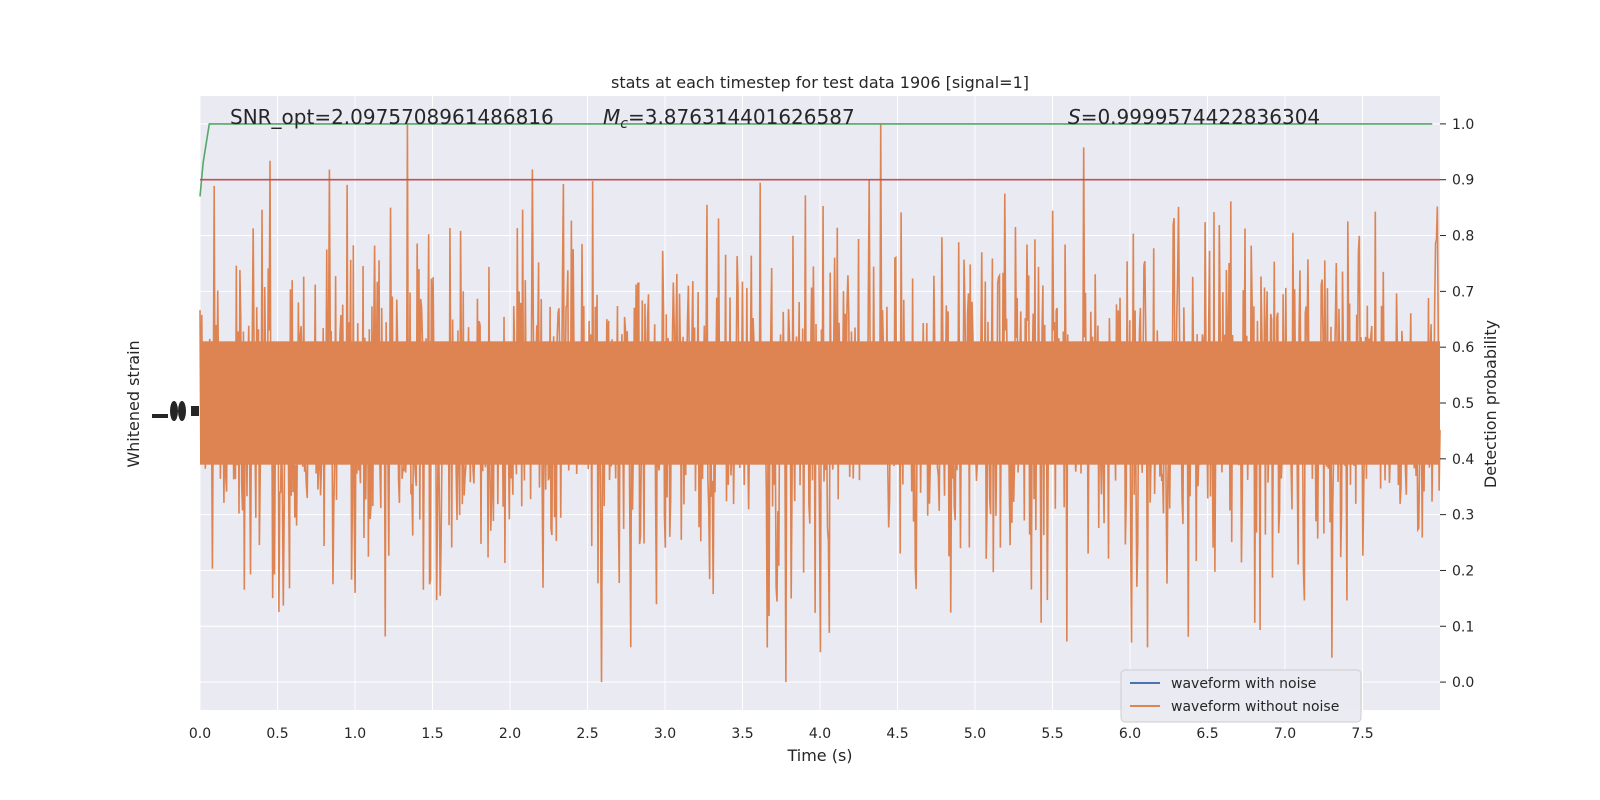 This screenshot has width=1600, height=800. Describe the element at coordinates (897, 734) in the screenshot. I see `x-tick-label: 4.5` at that location.